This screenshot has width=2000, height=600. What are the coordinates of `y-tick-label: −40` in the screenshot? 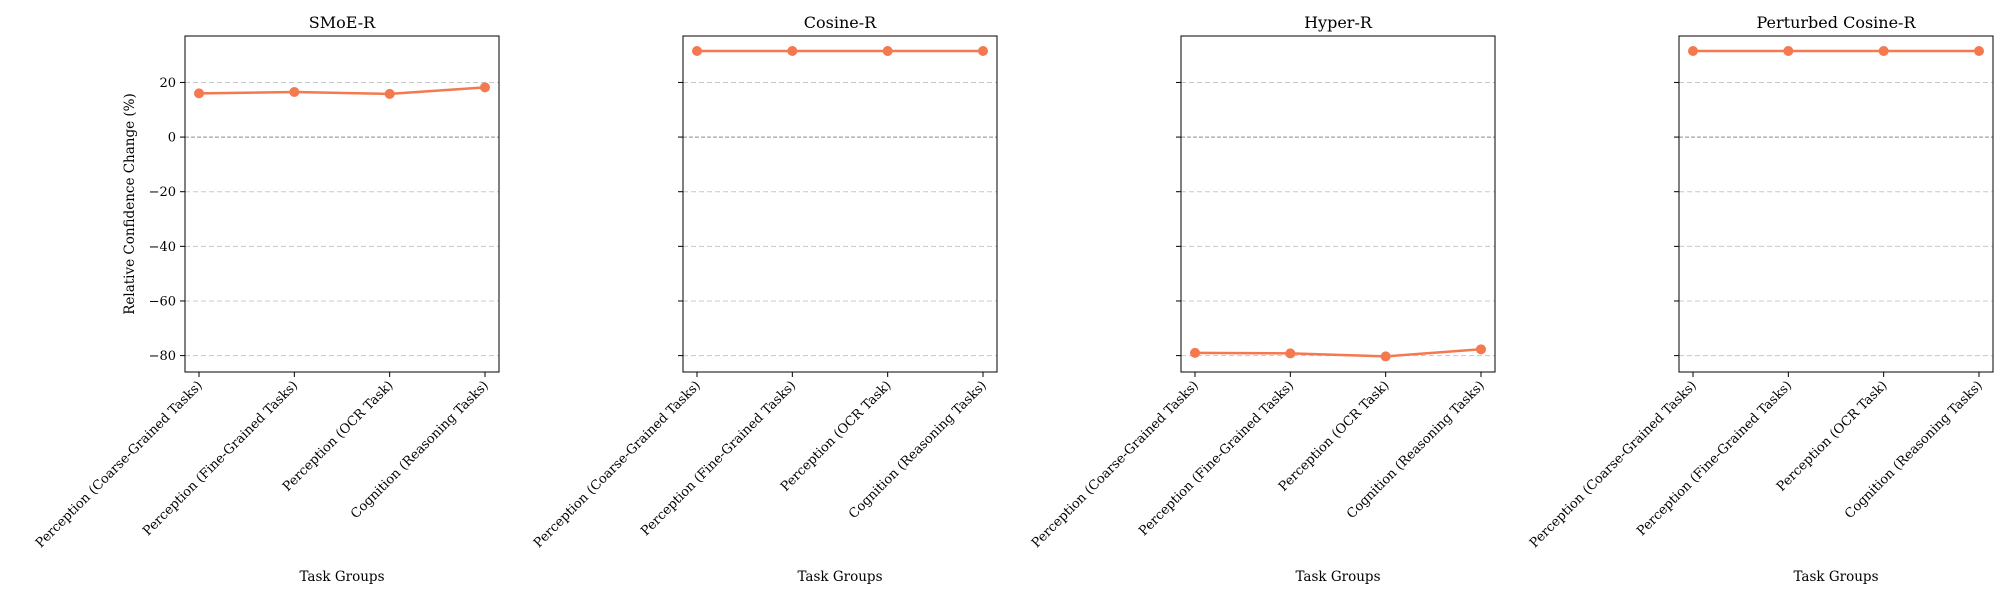 It's located at (162, 247).